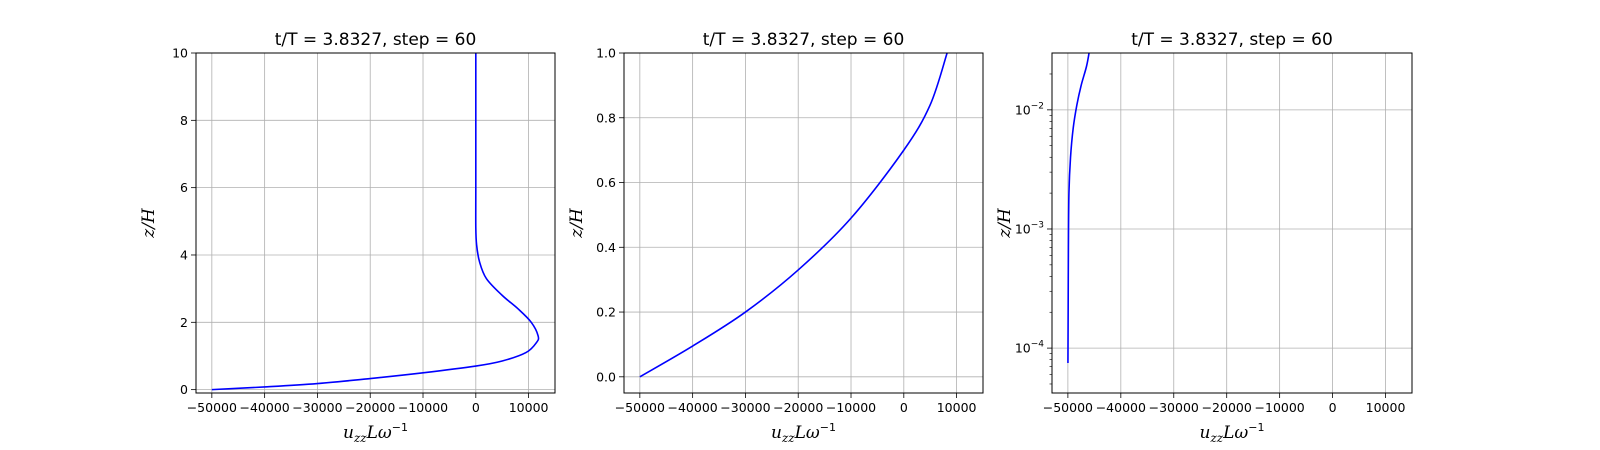 The width and height of the screenshot is (1600, 450). Describe the element at coordinates (1029, 109) in the screenshot. I see `y-tick-label: 10⁻²` at that location.